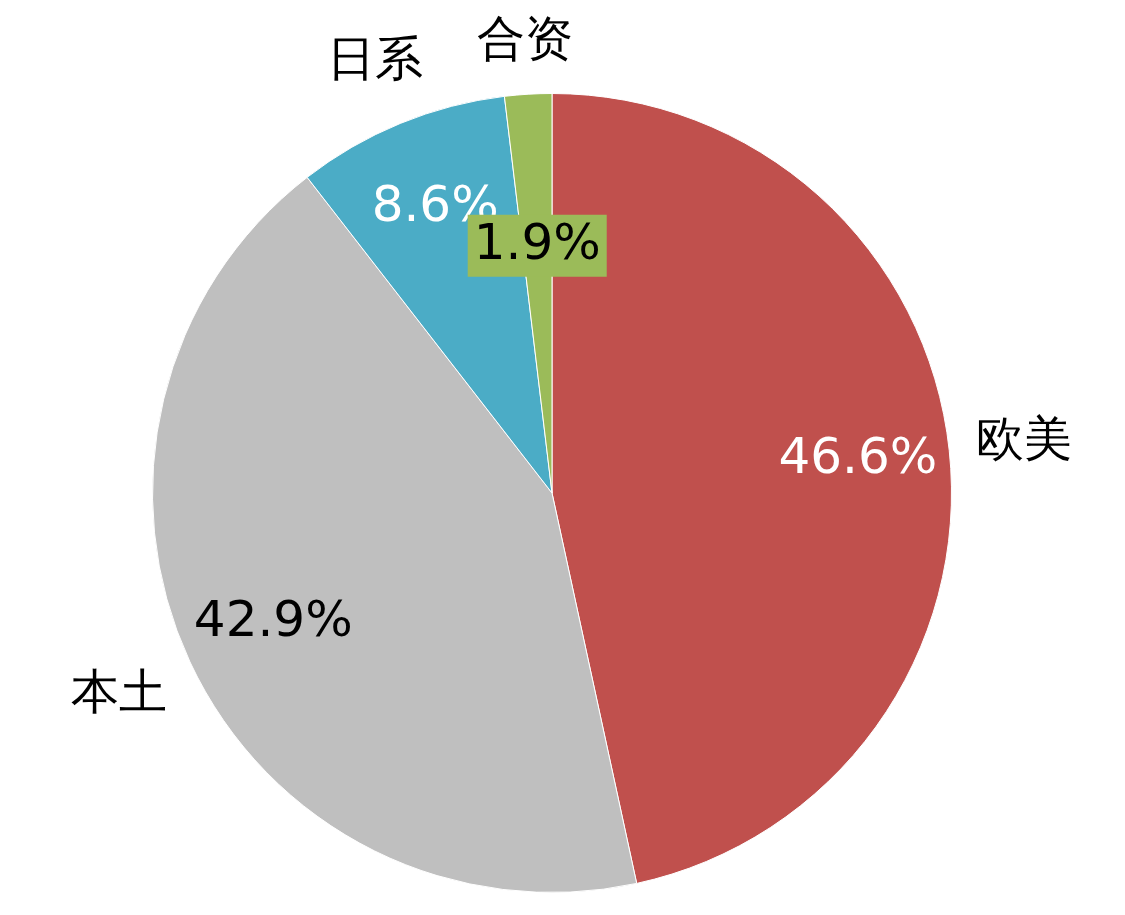  What do you see at coordinates (375, 58) in the screenshot?
I see `slice-label: 日系` at bounding box center [375, 58].